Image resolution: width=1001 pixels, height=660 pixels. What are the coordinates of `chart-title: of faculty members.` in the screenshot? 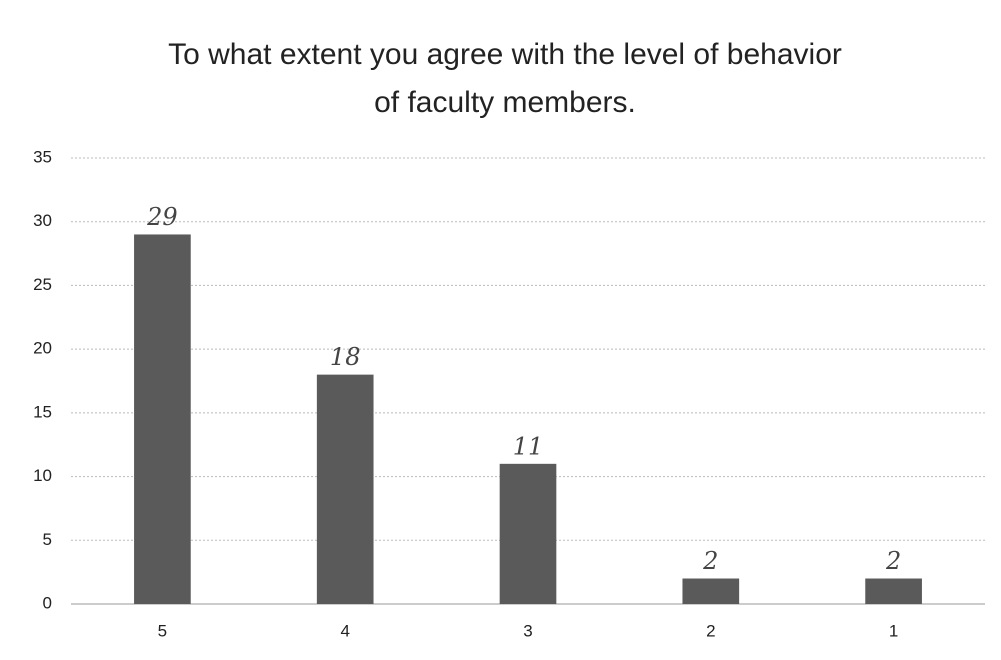 It's located at (505, 102).